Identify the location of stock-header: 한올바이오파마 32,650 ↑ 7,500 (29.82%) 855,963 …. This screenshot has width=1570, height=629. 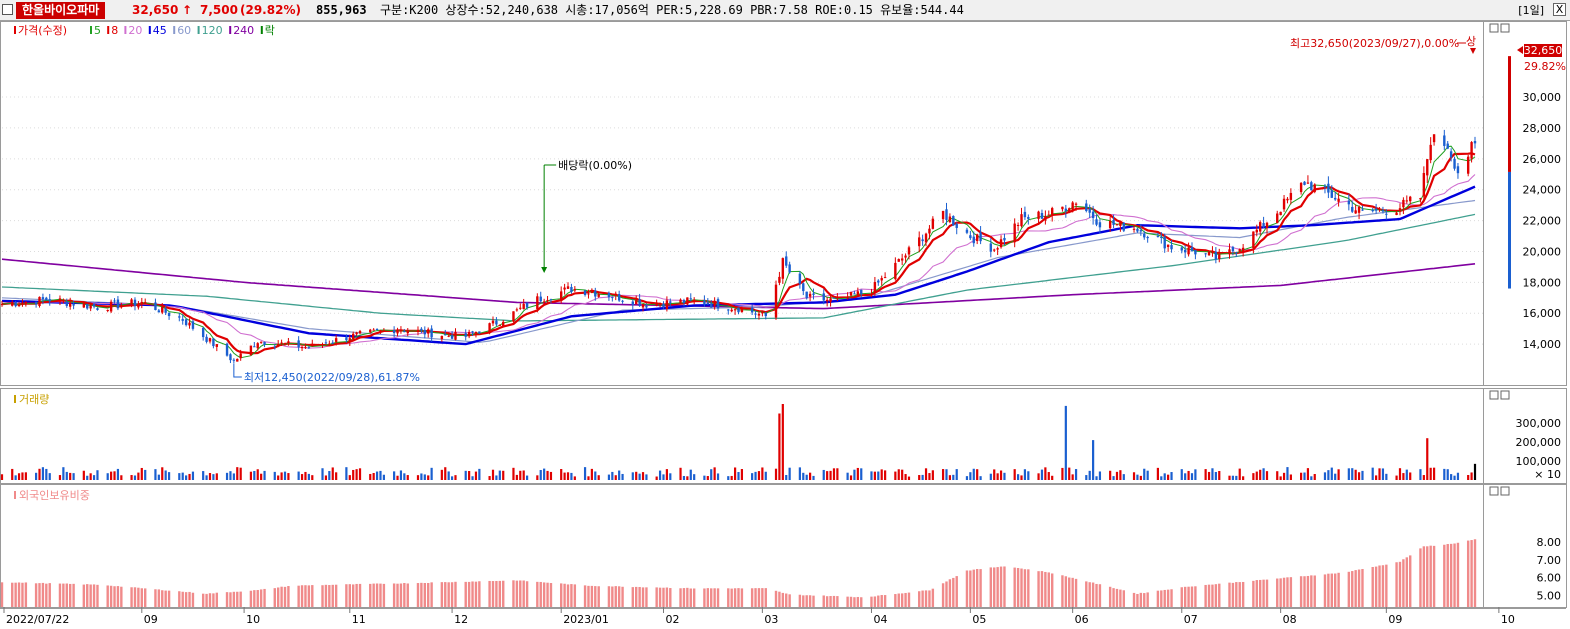
(785, 10).